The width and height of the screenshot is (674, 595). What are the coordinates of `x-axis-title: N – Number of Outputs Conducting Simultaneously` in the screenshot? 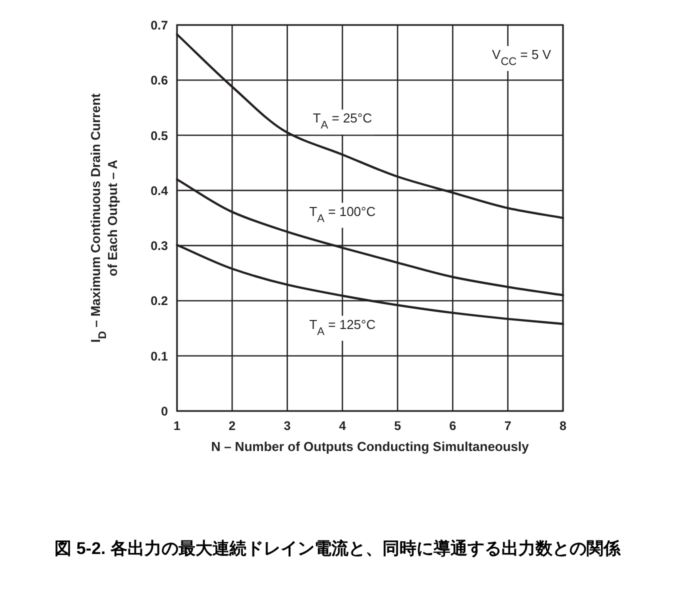 It's located at (370, 446).